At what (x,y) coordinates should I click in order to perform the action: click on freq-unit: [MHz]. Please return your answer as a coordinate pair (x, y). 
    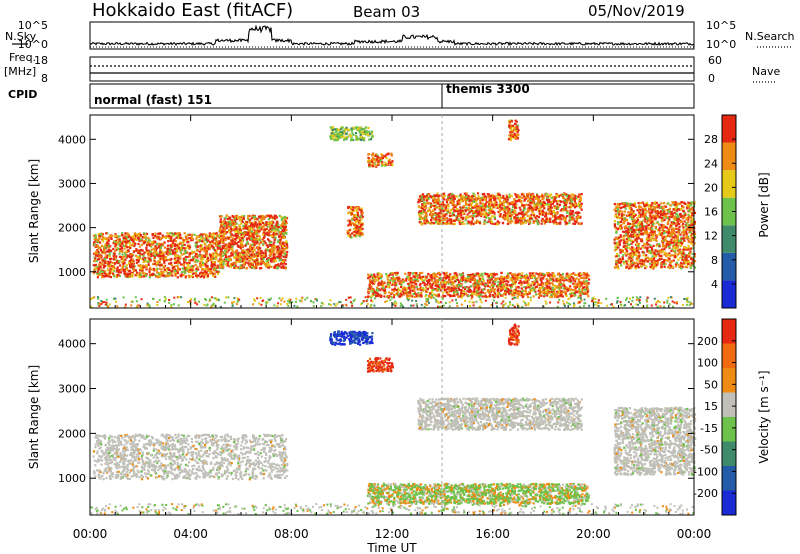
    Looking at the image, I should click on (20, 71).